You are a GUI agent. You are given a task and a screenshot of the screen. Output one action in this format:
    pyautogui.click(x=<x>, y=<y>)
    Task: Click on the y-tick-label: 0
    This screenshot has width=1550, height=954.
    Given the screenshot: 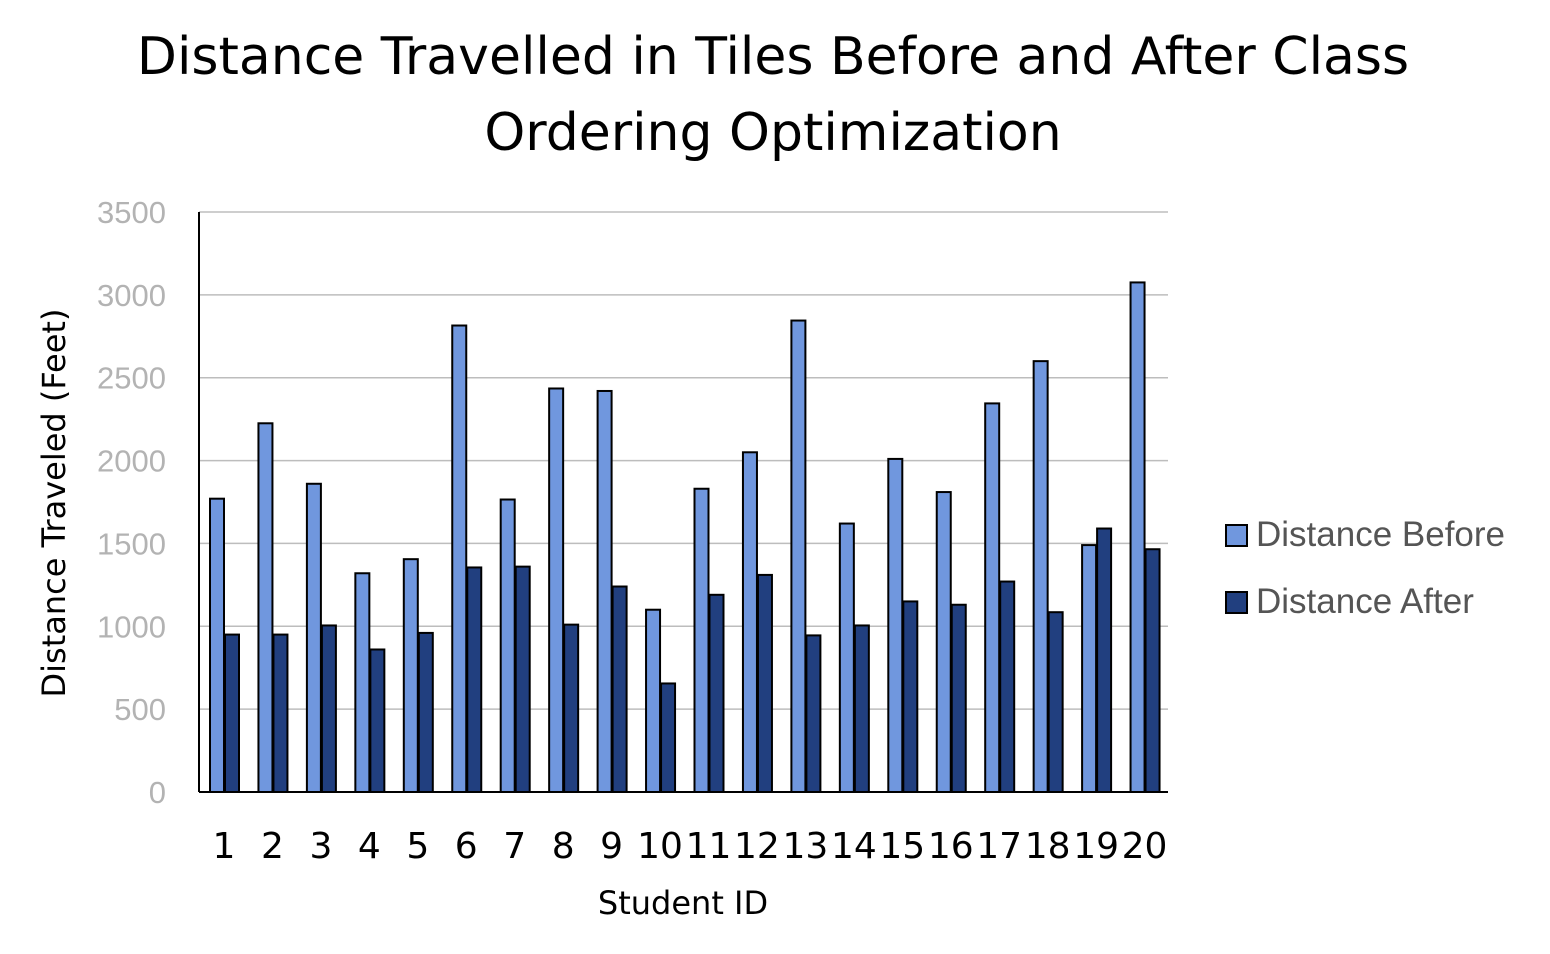 What is the action you would take?
    pyautogui.click(x=157, y=792)
    